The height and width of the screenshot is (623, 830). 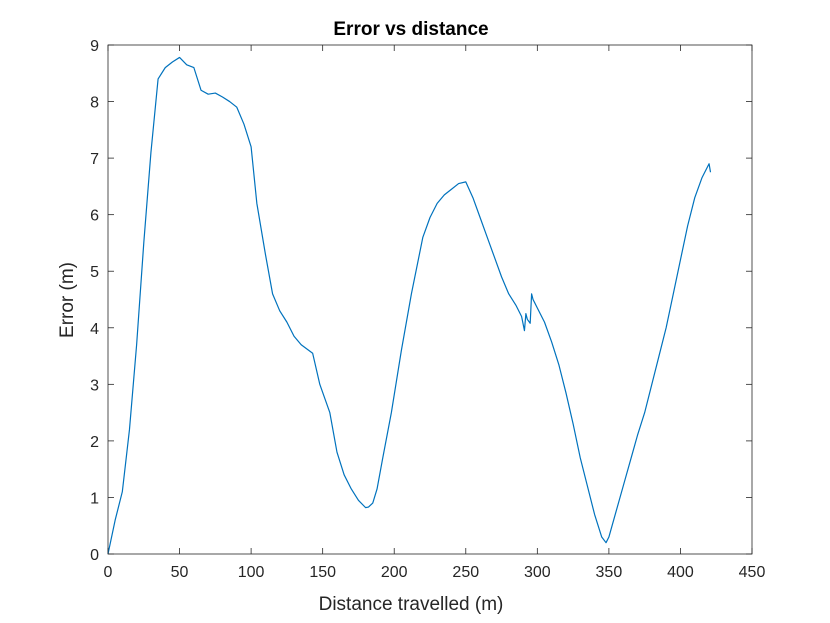 What do you see at coordinates (322, 572) in the screenshot?
I see `x-tick-label: 150` at bounding box center [322, 572].